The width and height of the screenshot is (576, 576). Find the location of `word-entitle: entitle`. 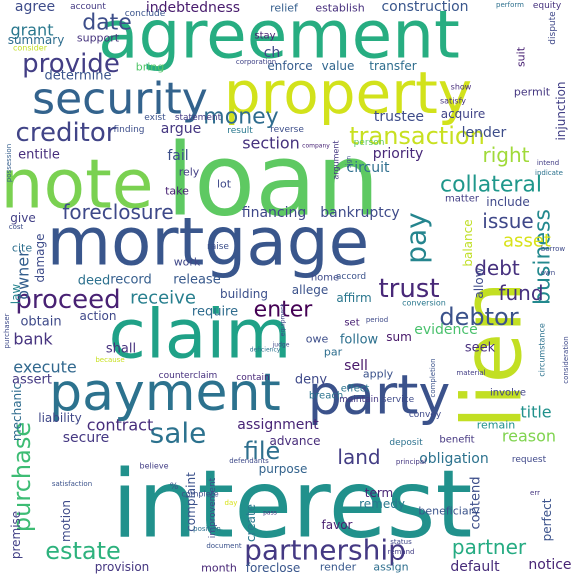

word-entitle: entitle is located at coordinates (39, 155).